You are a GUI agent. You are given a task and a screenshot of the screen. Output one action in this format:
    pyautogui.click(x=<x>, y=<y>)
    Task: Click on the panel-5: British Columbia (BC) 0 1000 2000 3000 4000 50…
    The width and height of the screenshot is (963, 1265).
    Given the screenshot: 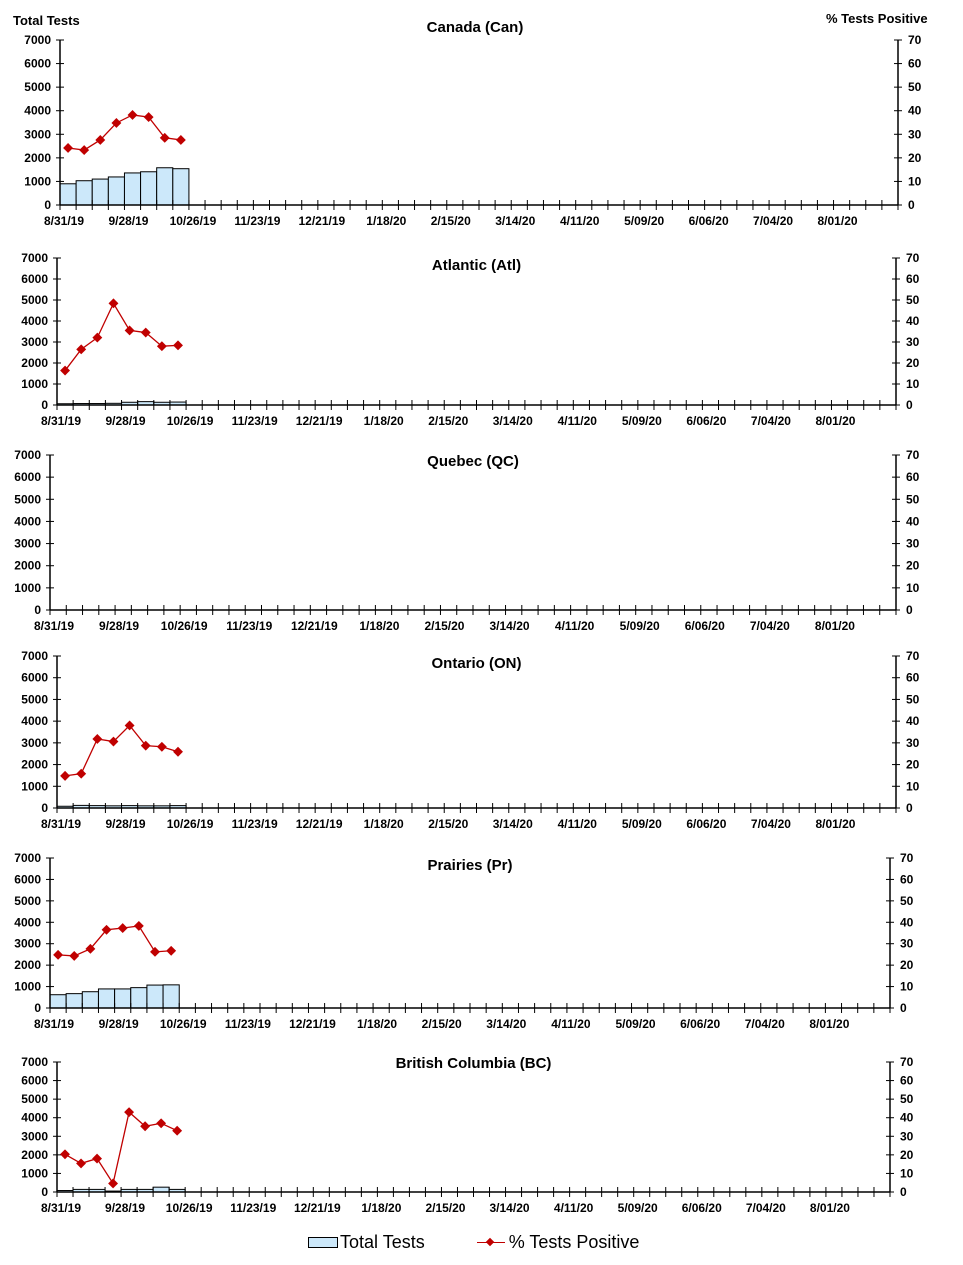 What is the action you would take?
    pyautogui.click(x=467, y=1135)
    